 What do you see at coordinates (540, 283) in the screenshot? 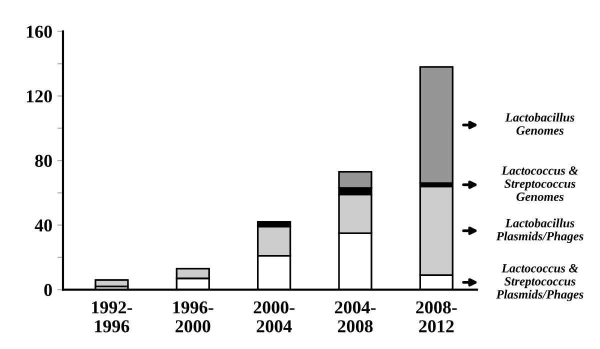
I see `legend-label: Lactococcus & Streptococcus Plasmids/Phages` at bounding box center [540, 283].